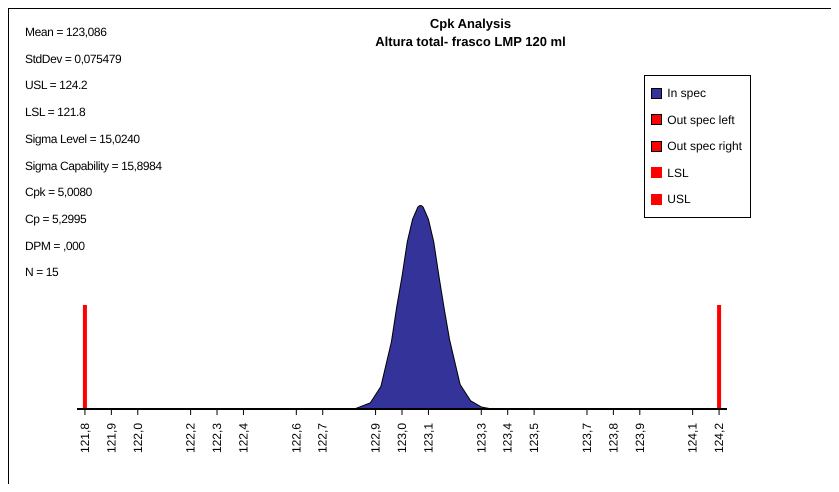 The height and width of the screenshot is (492, 839). I want to click on x-tick-label: 124,1, so click(693, 438).